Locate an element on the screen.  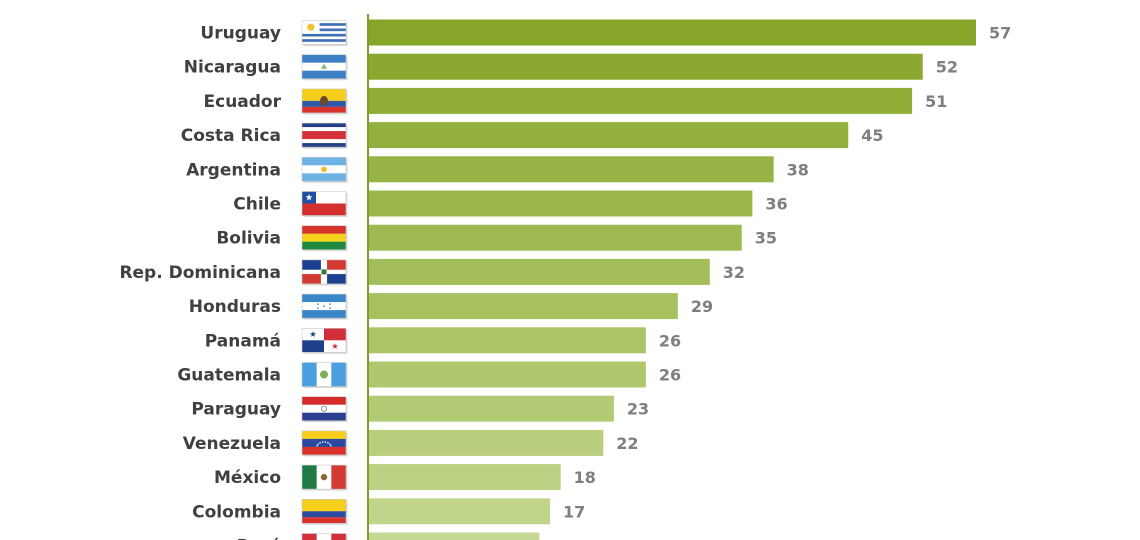
bar-colombia is located at coordinates (460, 511).